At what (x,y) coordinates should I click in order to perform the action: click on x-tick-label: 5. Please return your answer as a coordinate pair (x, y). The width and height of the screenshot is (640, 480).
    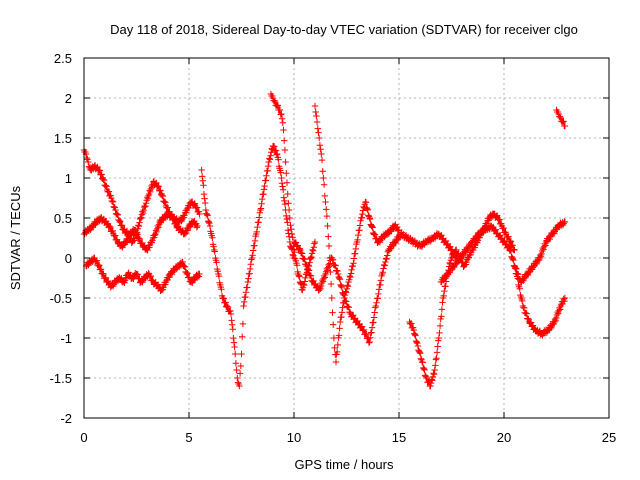
    Looking at the image, I should click on (188, 437).